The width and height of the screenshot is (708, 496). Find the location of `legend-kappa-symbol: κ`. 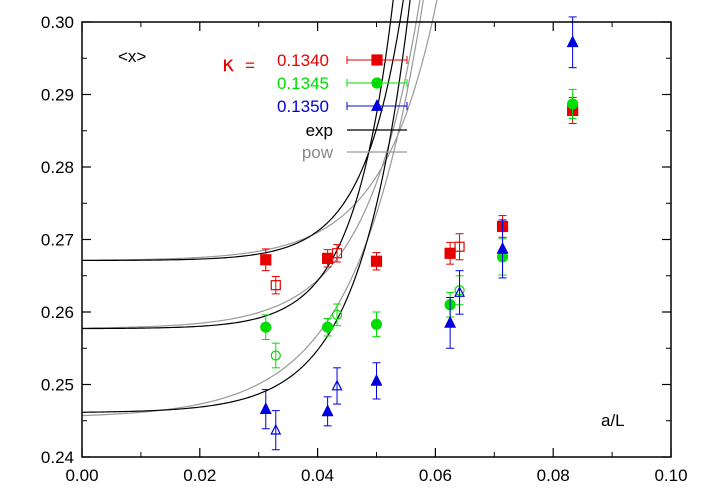

legend-kappa-symbol: κ is located at coordinates (228, 64).